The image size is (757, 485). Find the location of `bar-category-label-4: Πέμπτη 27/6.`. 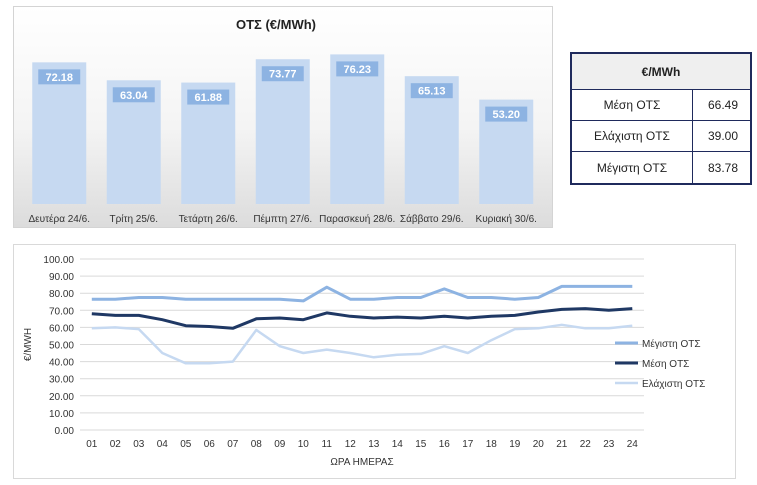

bar-category-label-4: Πέμπτη 27/6. is located at coordinates (282, 219).